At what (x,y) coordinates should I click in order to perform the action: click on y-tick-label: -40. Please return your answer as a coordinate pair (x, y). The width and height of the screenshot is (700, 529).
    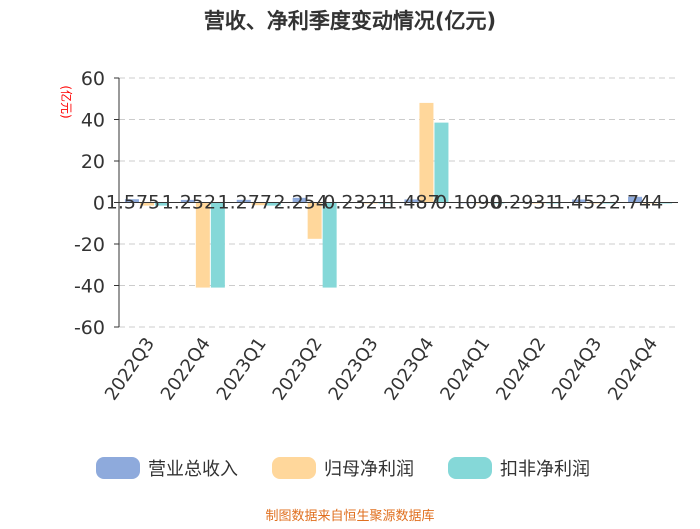
    Looking at the image, I should click on (89, 287).